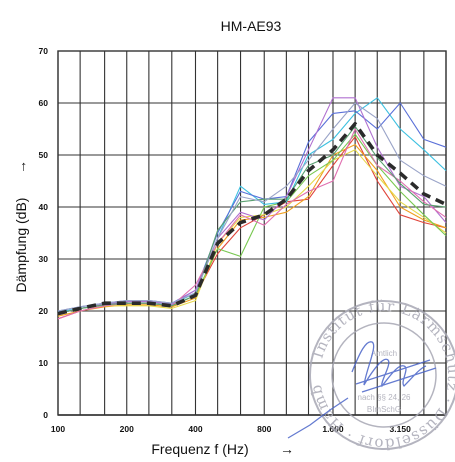 This screenshot has width=455, height=462. I want to click on stamp-inner-ring, so click(384, 375).